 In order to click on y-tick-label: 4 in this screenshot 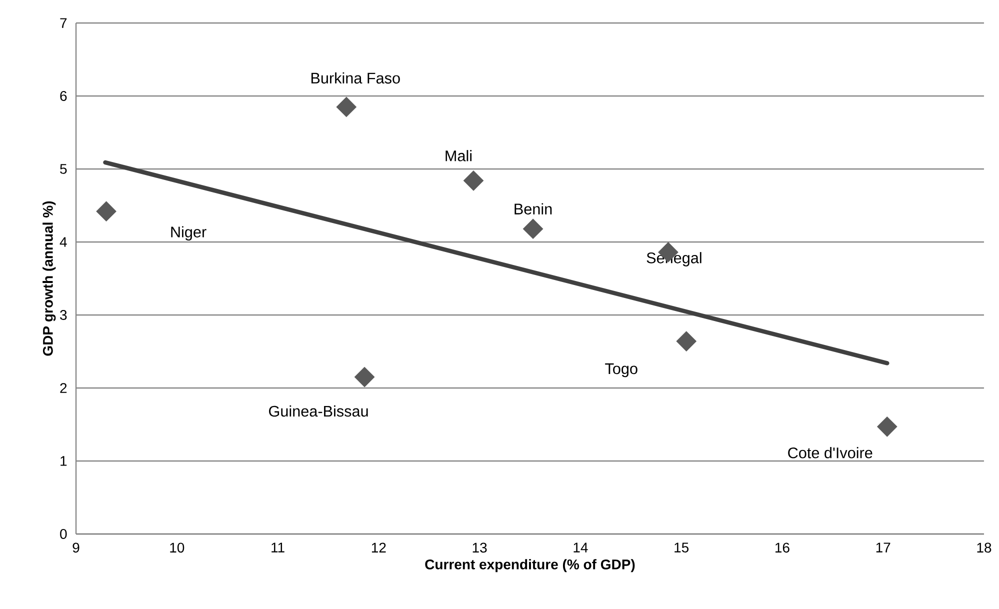, I will do `click(63, 242)`.